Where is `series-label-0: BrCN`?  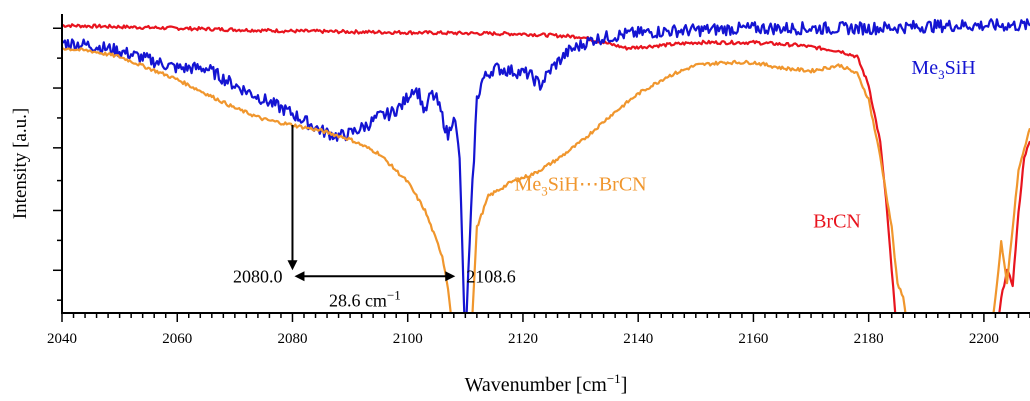 series-label-0: BrCN is located at coordinates (837, 222).